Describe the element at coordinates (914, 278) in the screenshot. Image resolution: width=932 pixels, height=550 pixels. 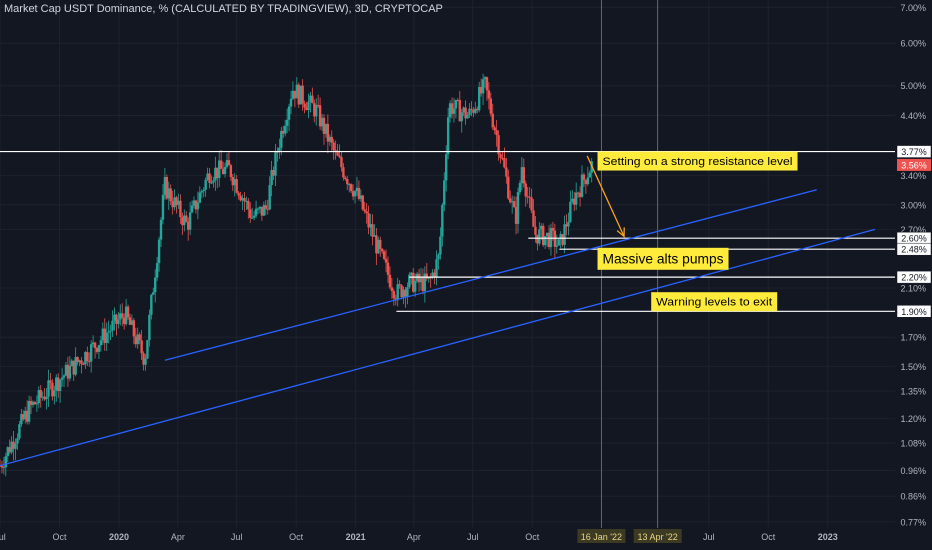
I see `price-label-text: 2.20%` at that location.